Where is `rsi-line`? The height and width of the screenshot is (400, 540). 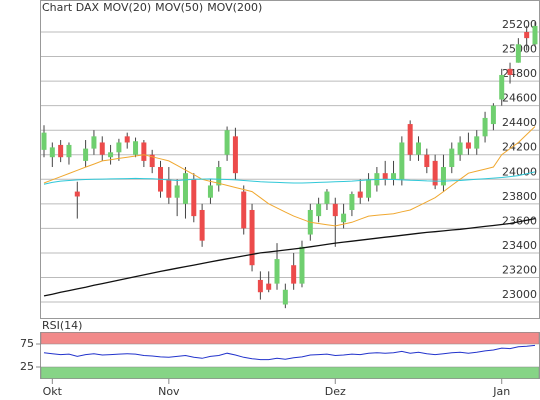
rsi-line is located at coordinates (289, 352).